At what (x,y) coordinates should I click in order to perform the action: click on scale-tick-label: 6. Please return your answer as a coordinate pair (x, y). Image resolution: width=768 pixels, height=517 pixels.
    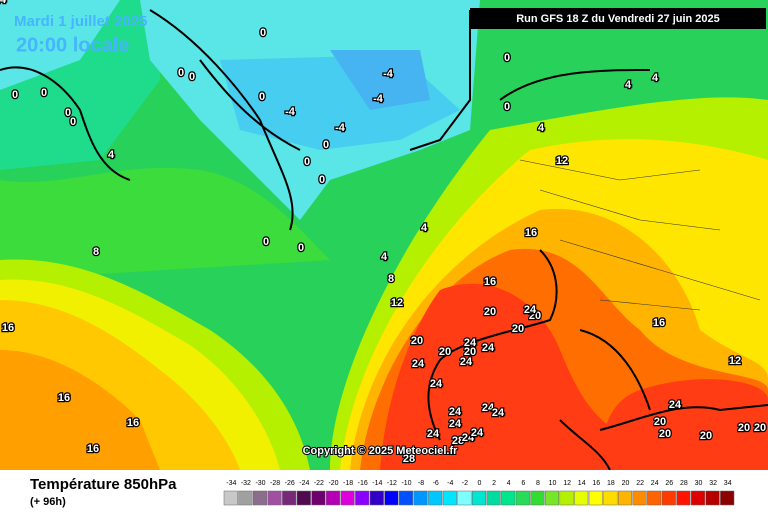
    Looking at the image, I should click on (523, 483).